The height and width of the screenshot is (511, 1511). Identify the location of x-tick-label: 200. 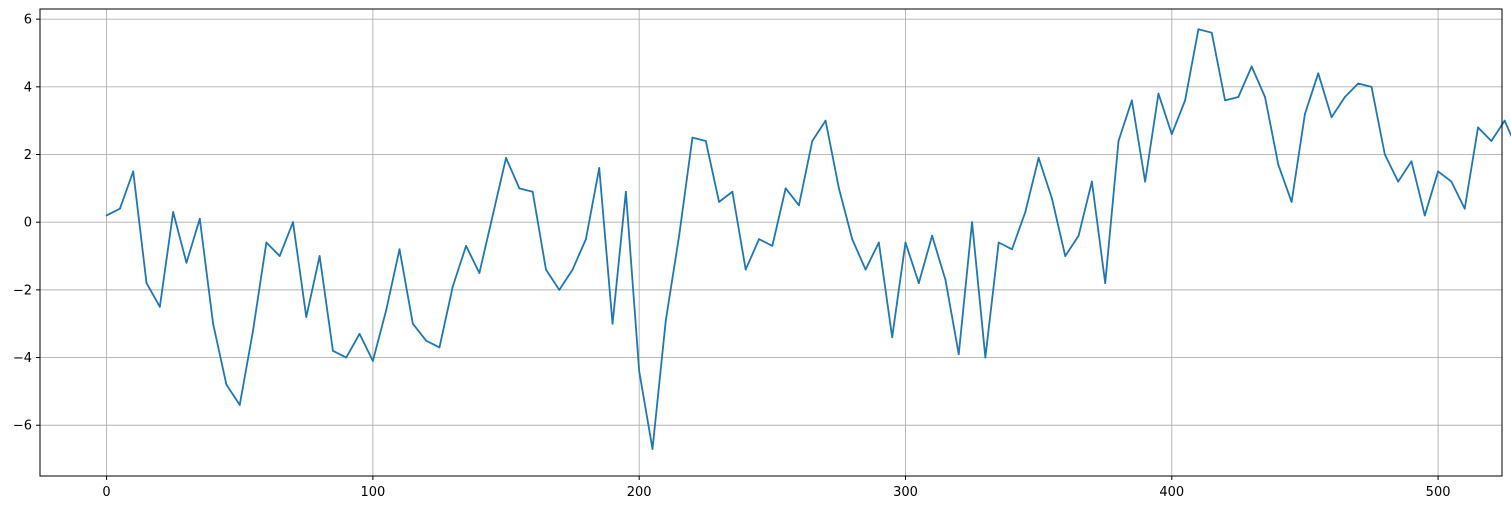
(639, 492).